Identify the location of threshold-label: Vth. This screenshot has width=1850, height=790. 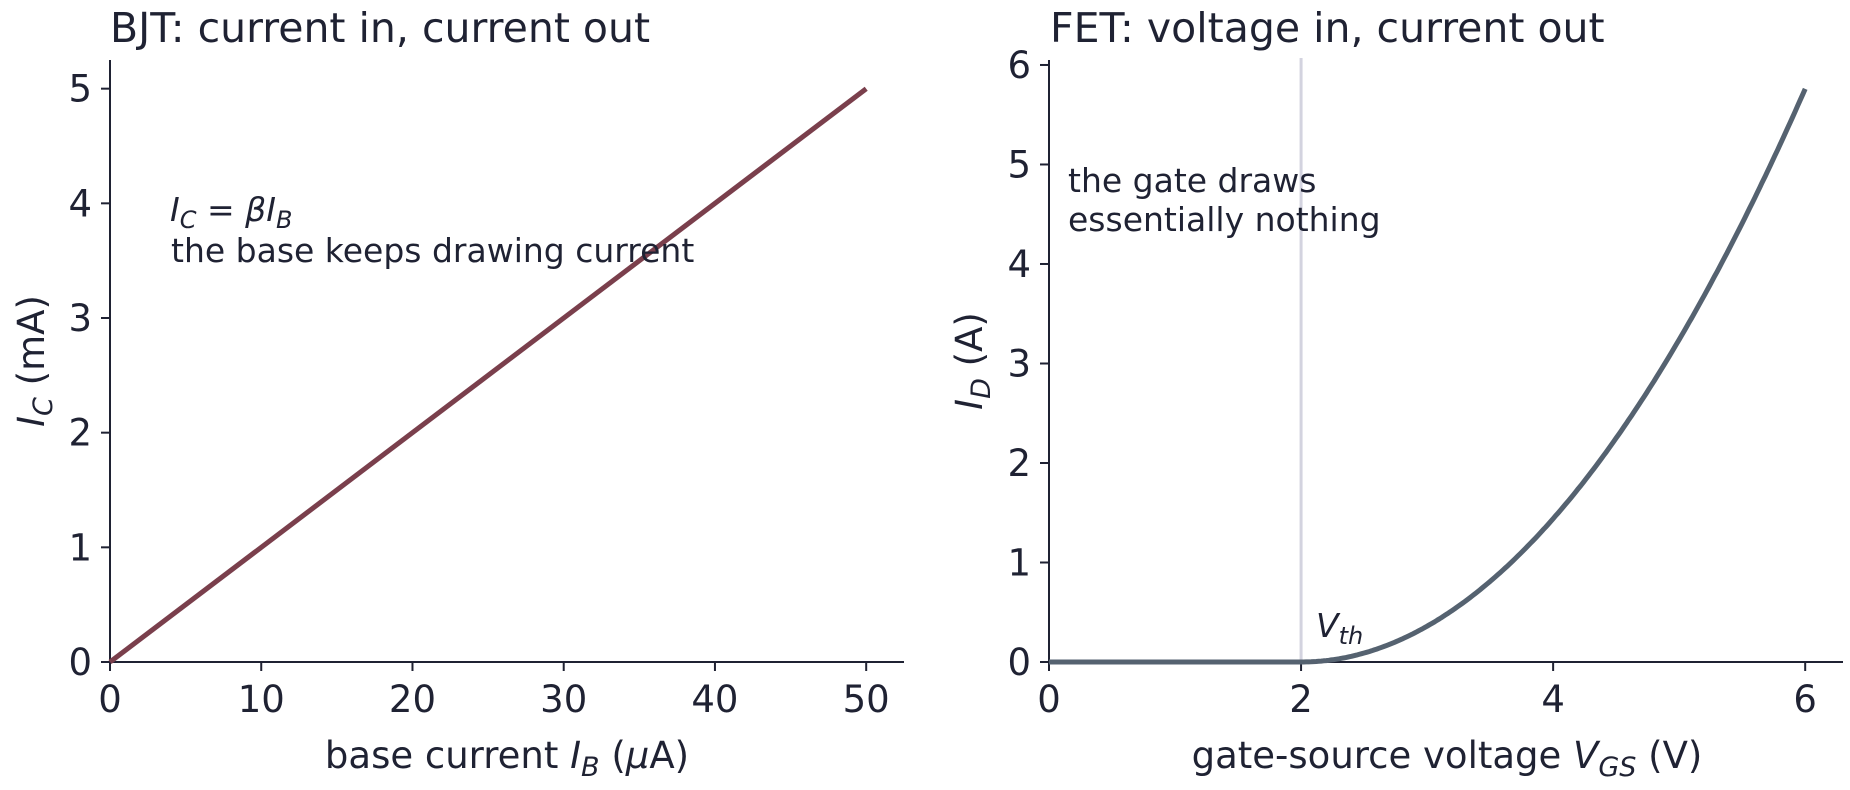
(1339, 628).